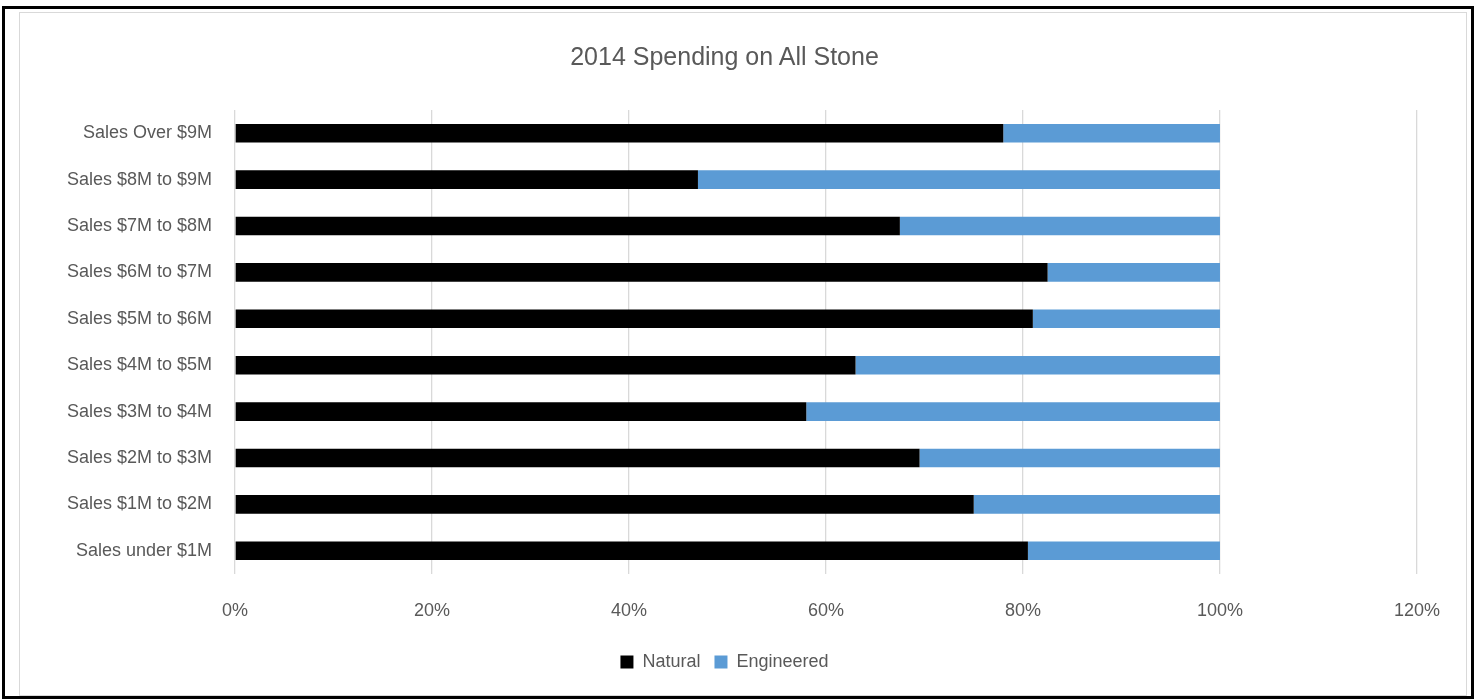  Describe the element at coordinates (782, 660) in the screenshot. I see `legend-label: Engineered` at that location.